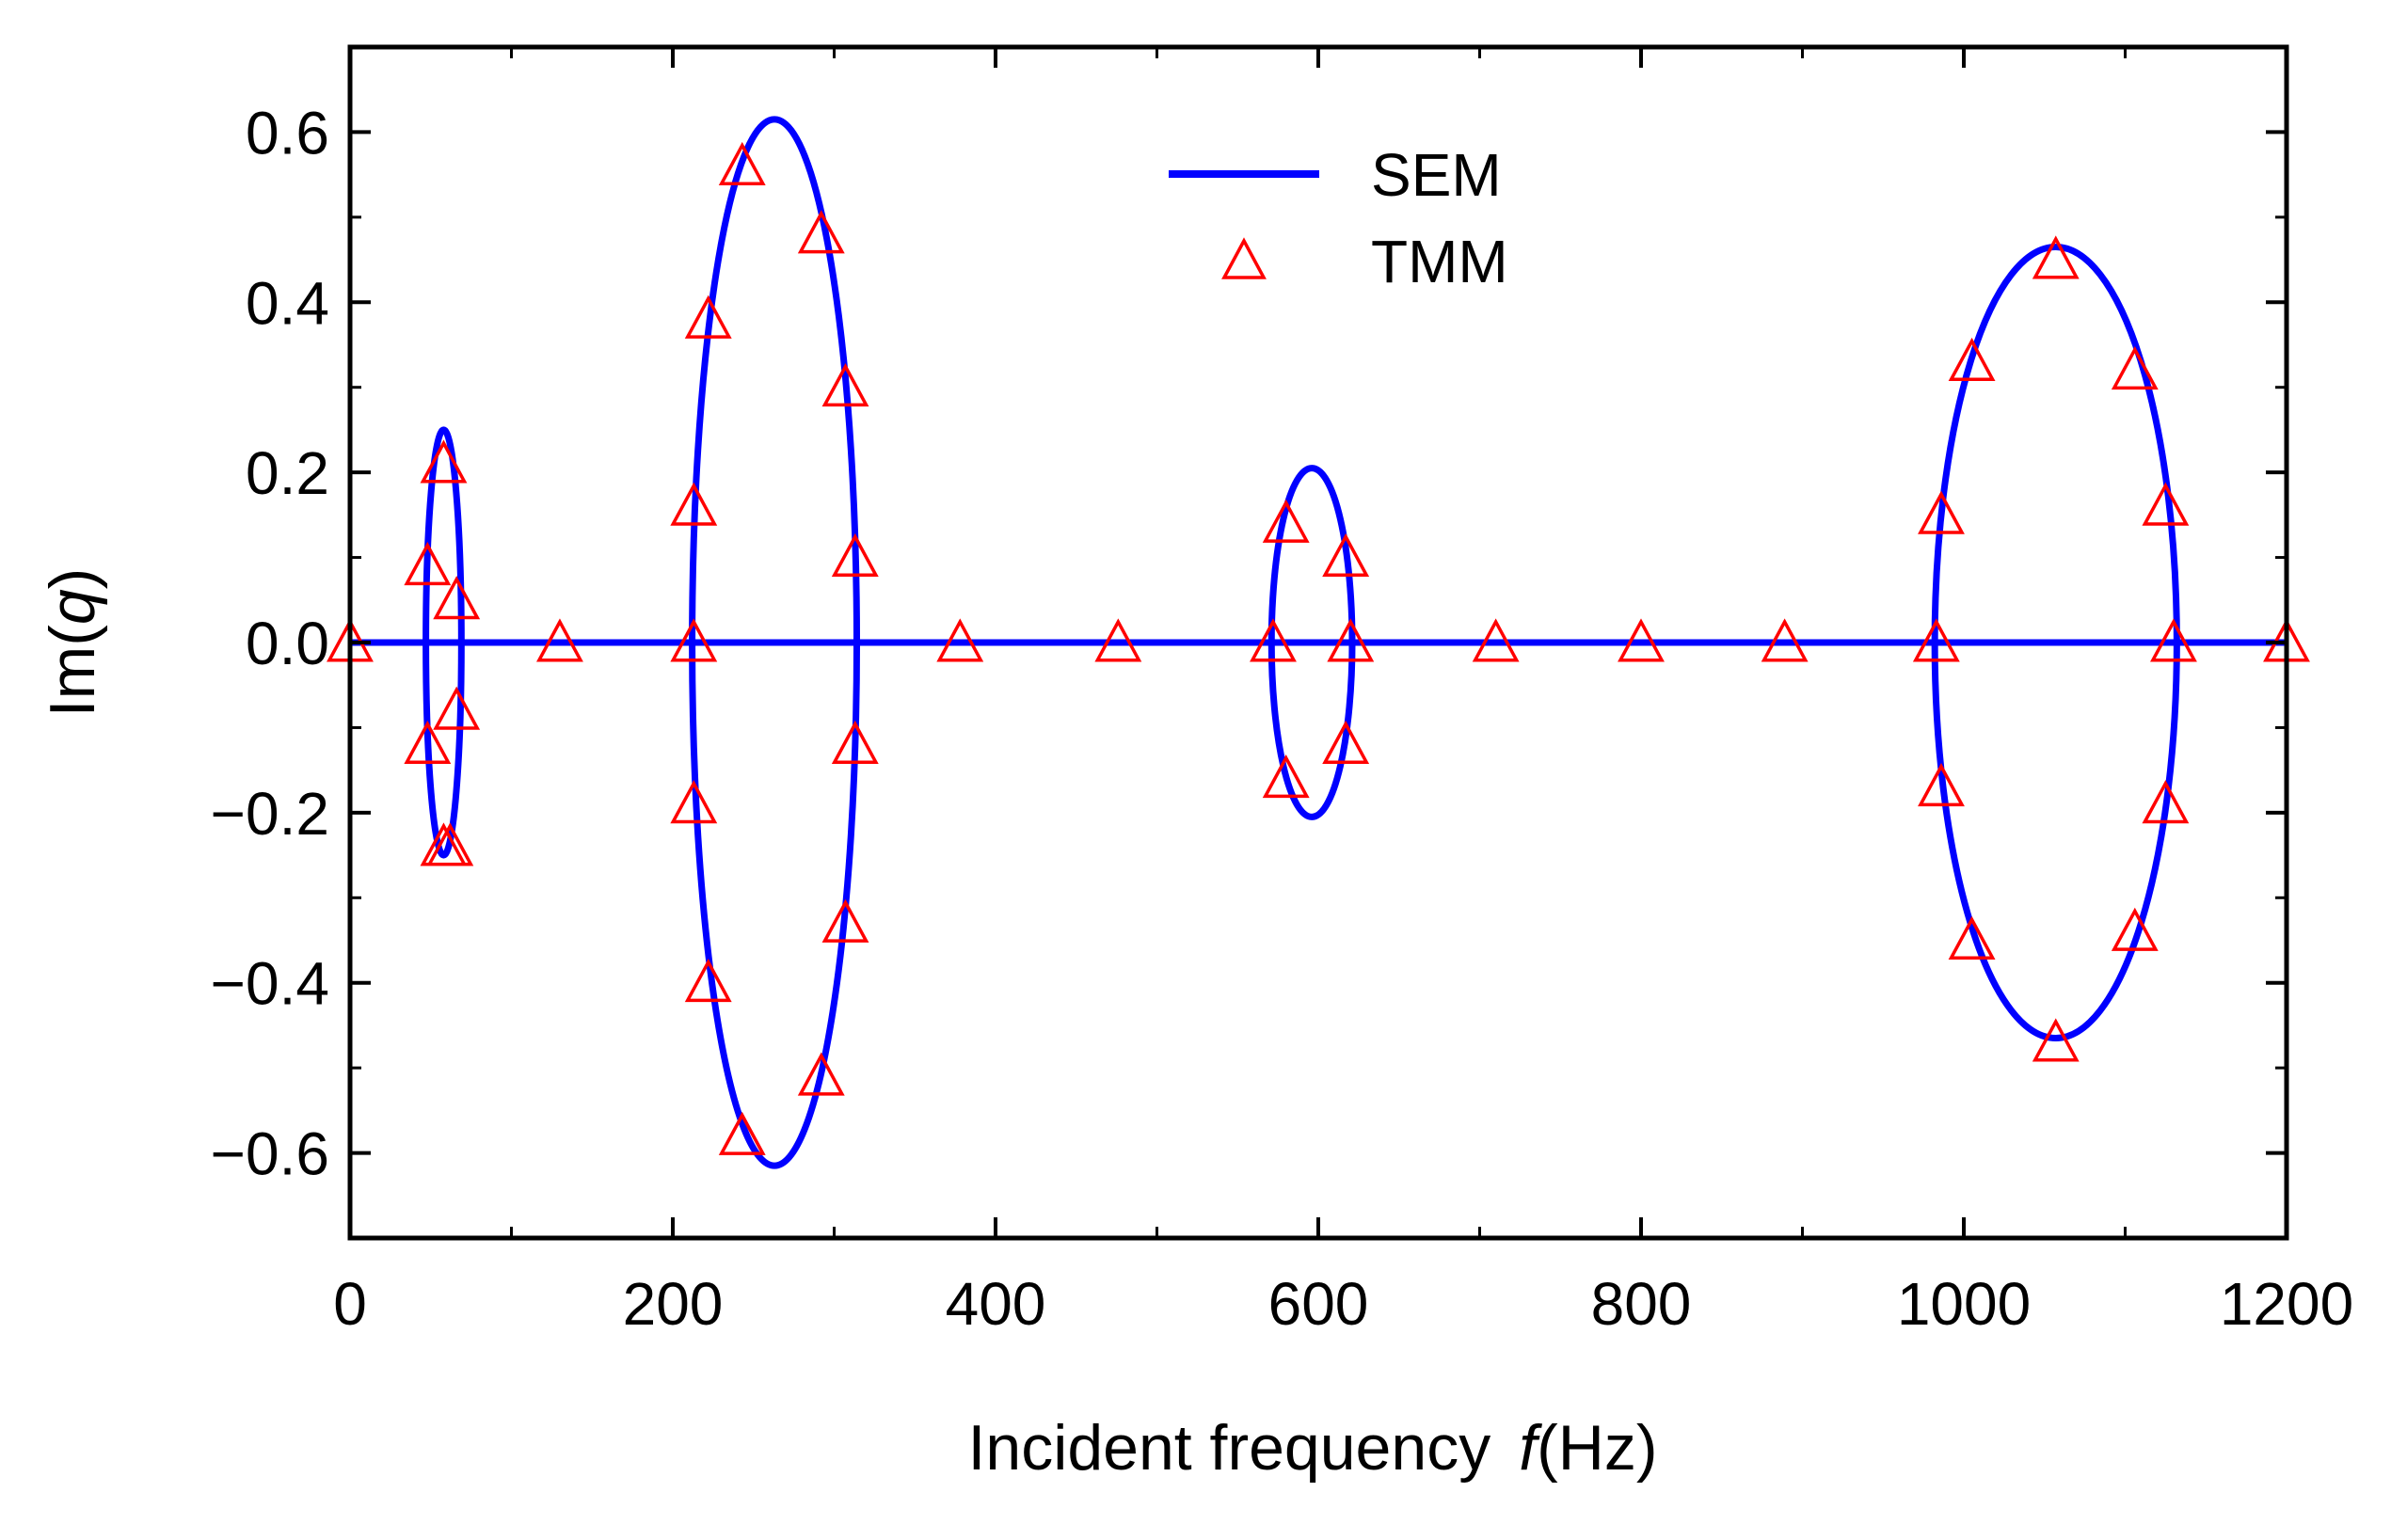  Describe the element at coordinates (287, 303) in the screenshot. I see `y-tick-label: 0.4` at that location.